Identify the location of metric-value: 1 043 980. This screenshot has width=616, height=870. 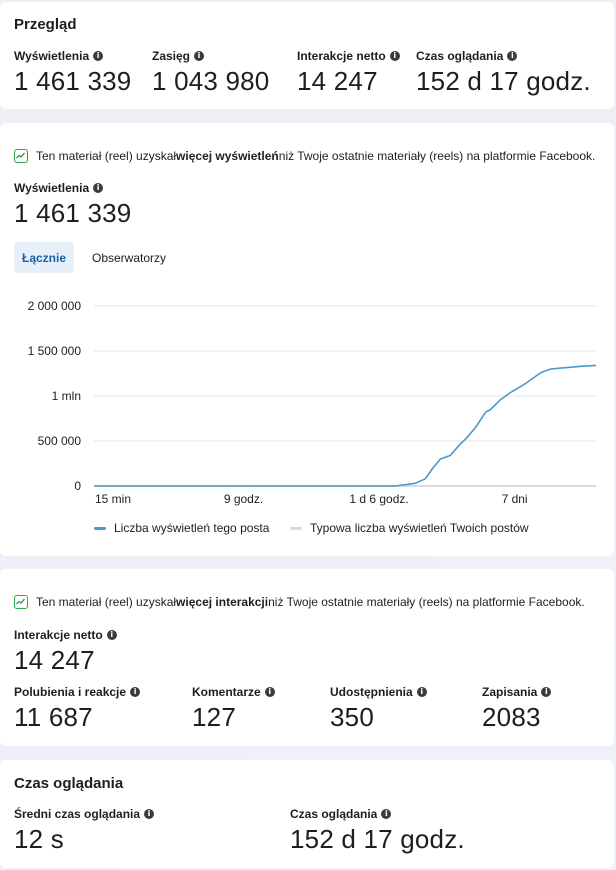
(211, 81).